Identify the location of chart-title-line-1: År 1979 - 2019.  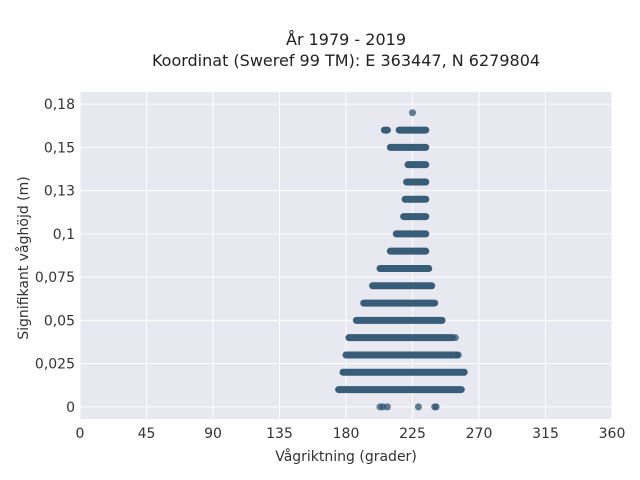
(346, 39).